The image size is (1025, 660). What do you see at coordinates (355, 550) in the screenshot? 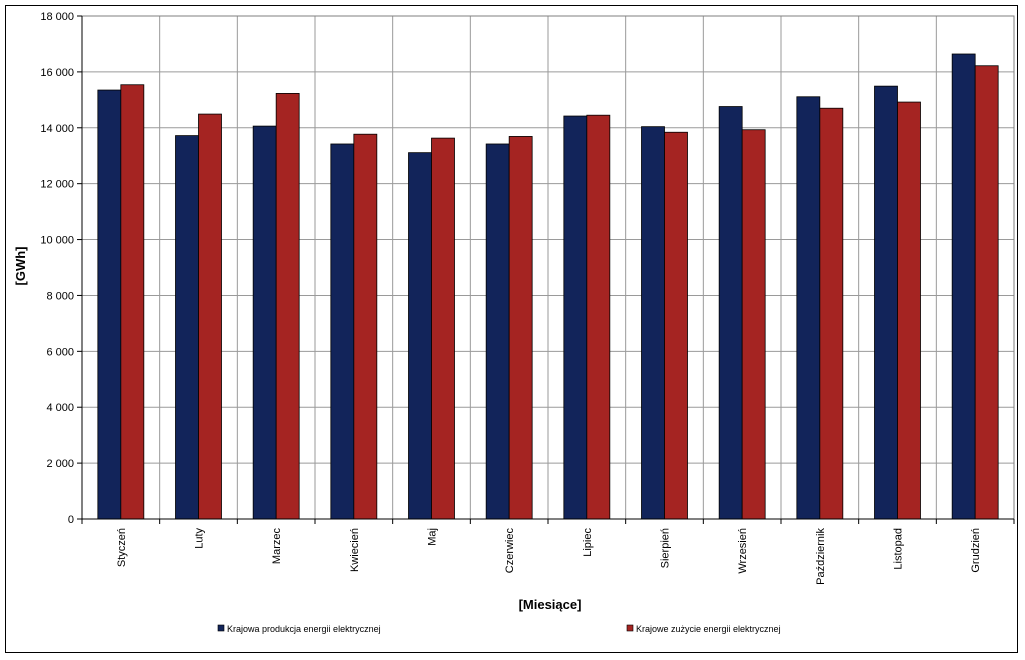
I see `x-tick-label: Kwiecień` at bounding box center [355, 550].